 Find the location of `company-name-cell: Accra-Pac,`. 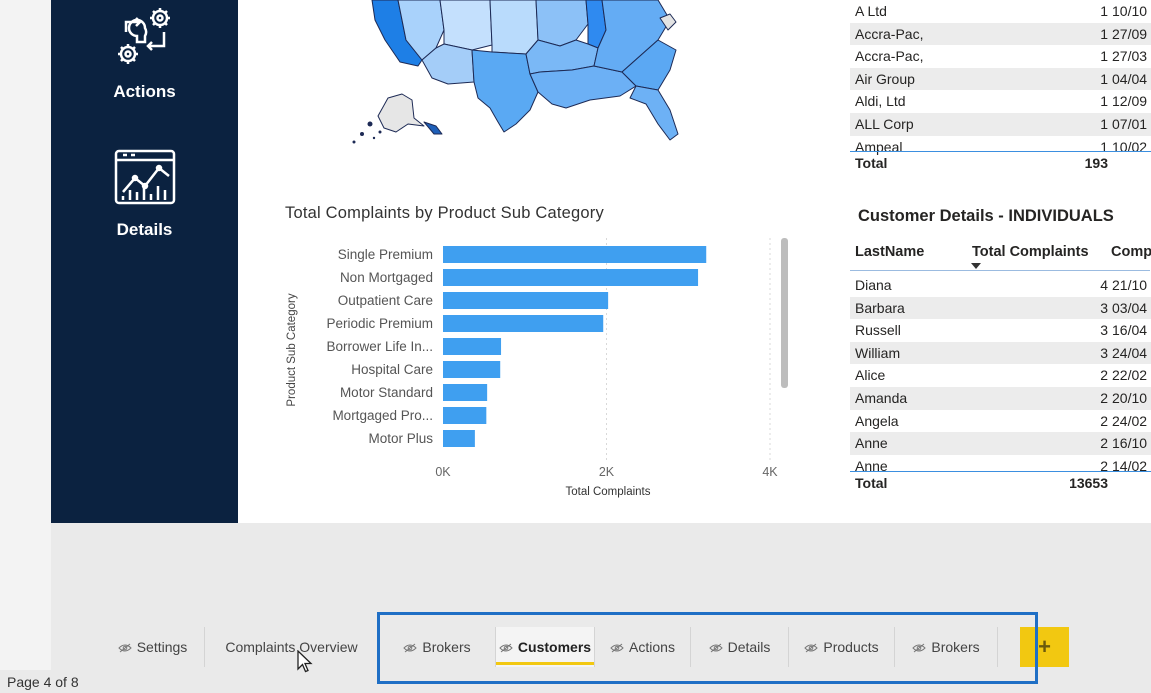

company-name-cell: Accra-Pac, is located at coordinates (889, 33).